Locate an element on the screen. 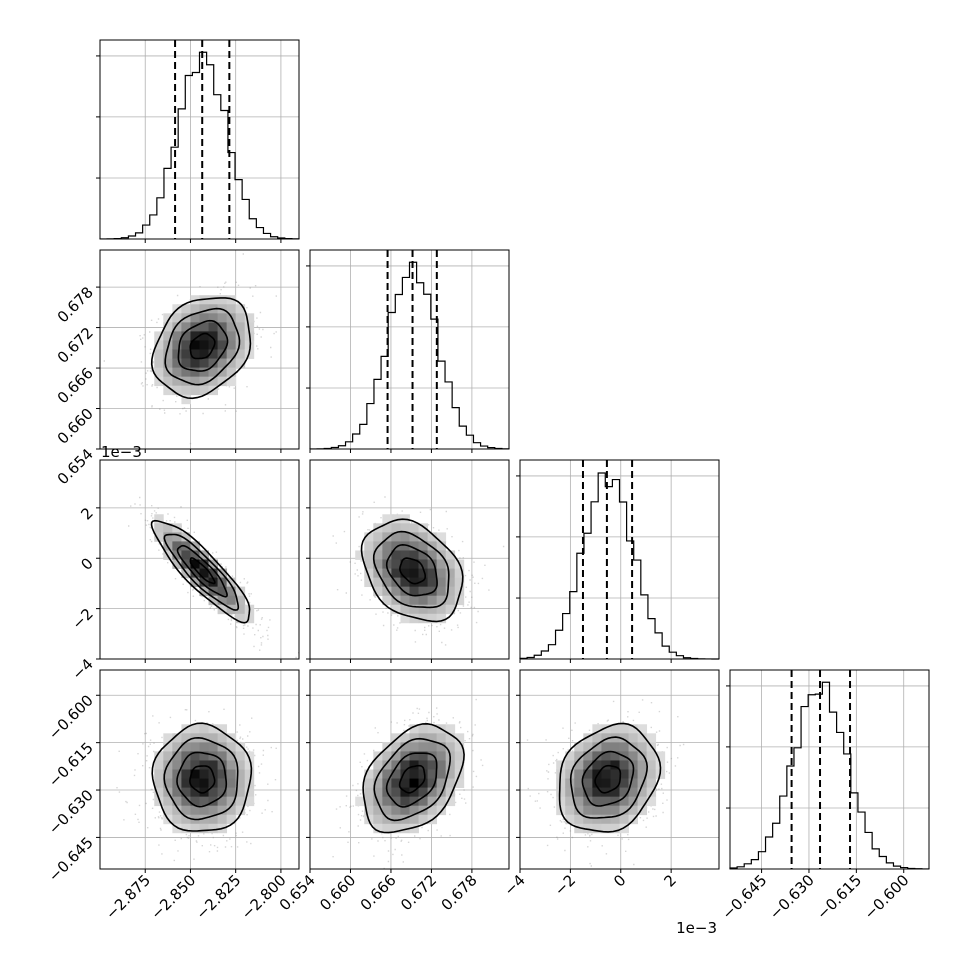 The height and width of the screenshot is (970, 970). panel-3-2-frame is located at coordinates (619, 769).